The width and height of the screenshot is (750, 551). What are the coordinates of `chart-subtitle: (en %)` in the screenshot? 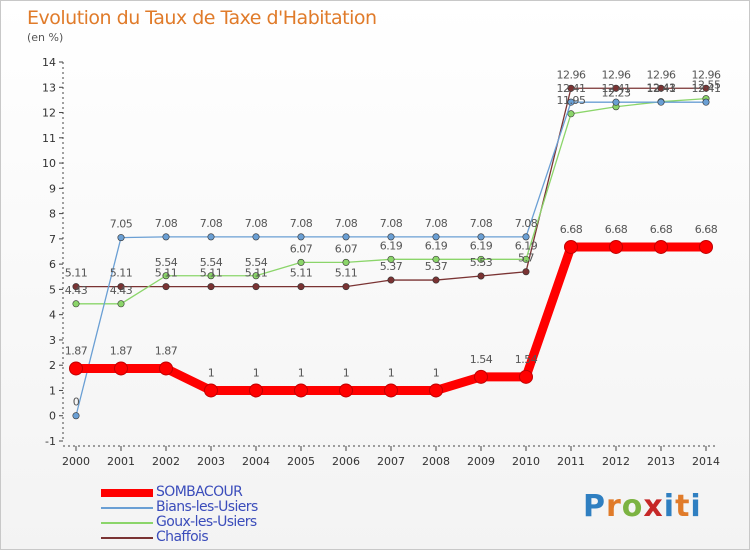 It's located at (45, 37).